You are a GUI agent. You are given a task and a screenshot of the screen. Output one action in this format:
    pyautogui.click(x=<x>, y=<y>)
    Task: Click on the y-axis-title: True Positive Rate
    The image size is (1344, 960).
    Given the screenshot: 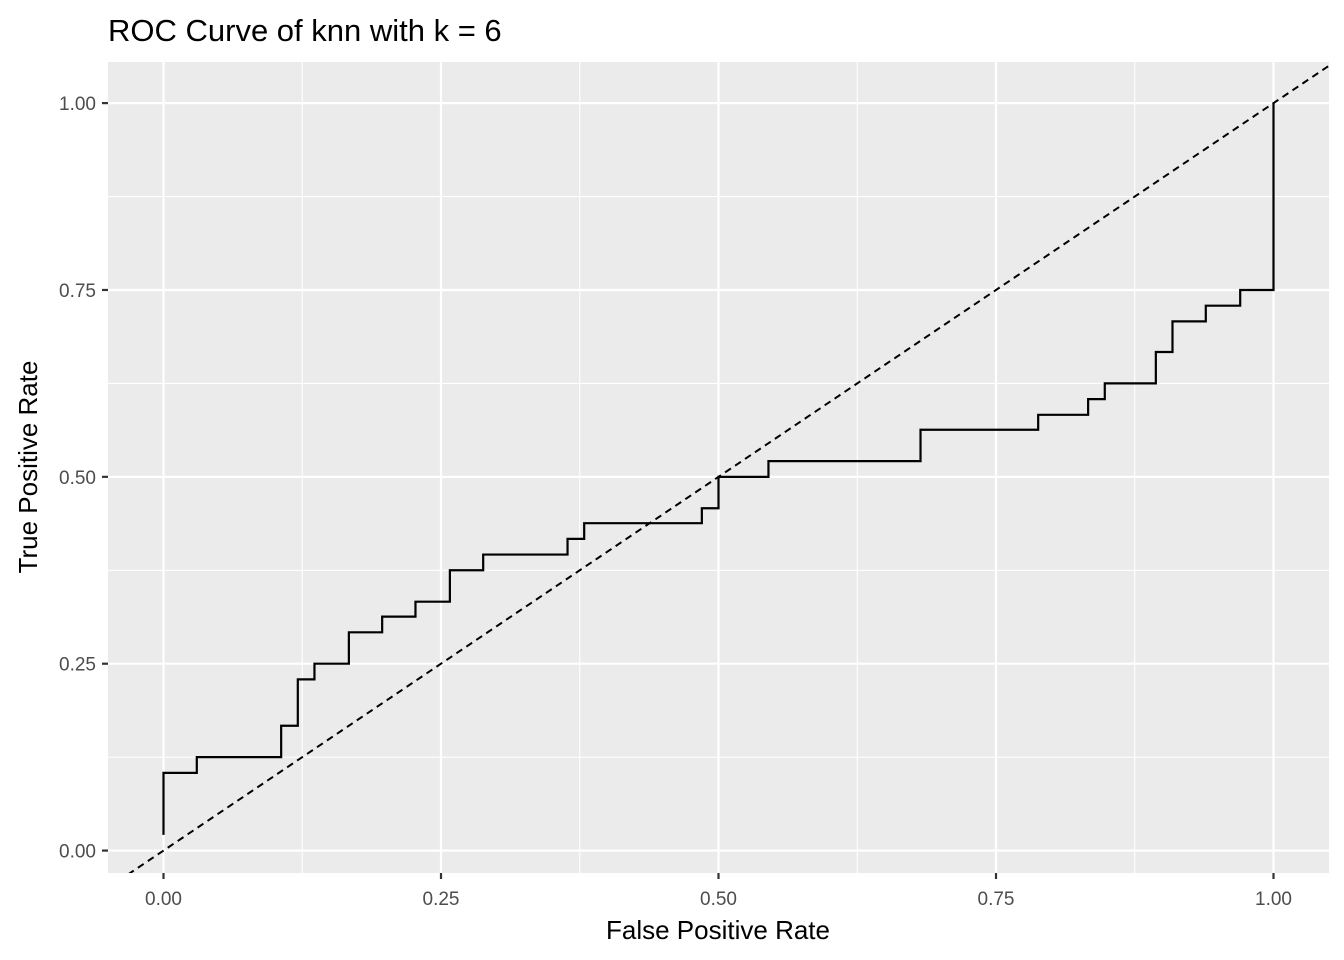 What is the action you would take?
    pyautogui.click(x=28, y=467)
    